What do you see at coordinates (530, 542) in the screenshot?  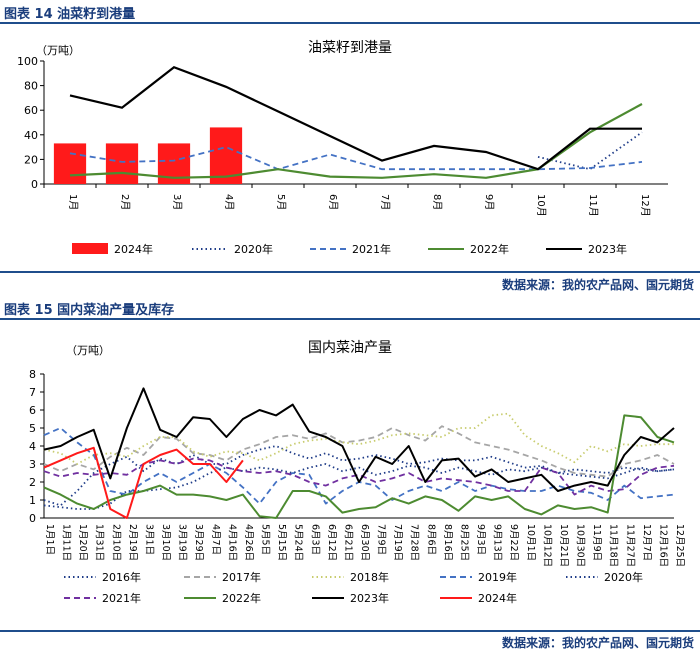 I see `x-tick-label: 10月1日` at bounding box center [530, 542].